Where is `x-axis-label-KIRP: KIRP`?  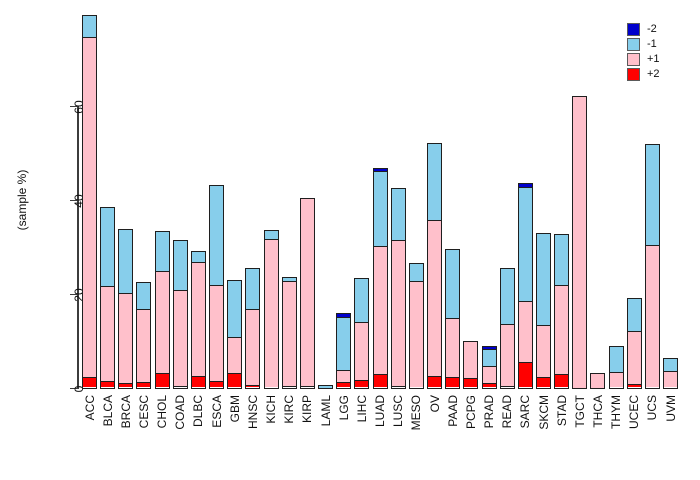
x-axis-label-KIRP: KIRP is located at coordinates (307, 409).